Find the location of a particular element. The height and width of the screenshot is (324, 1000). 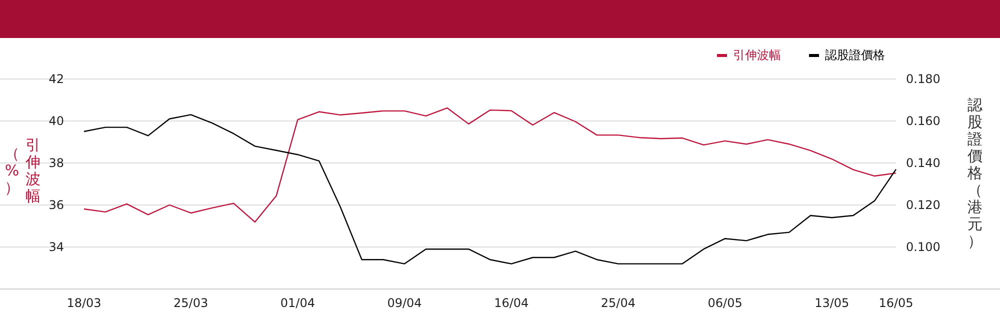

y-tick-label: 34 is located at coordinates (56, 247).